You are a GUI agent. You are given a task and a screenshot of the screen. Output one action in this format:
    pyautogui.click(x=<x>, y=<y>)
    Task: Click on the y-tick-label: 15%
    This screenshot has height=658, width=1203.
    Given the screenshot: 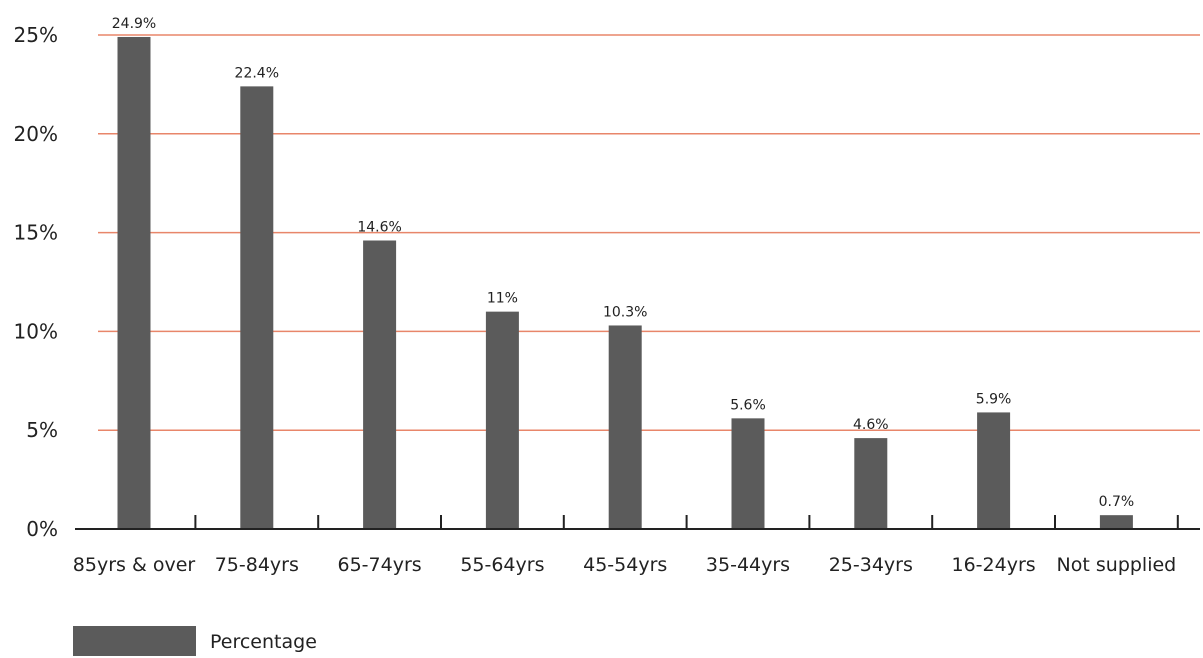 What is the action you would take?
    pyautogui.click(x=36, y=233)
    